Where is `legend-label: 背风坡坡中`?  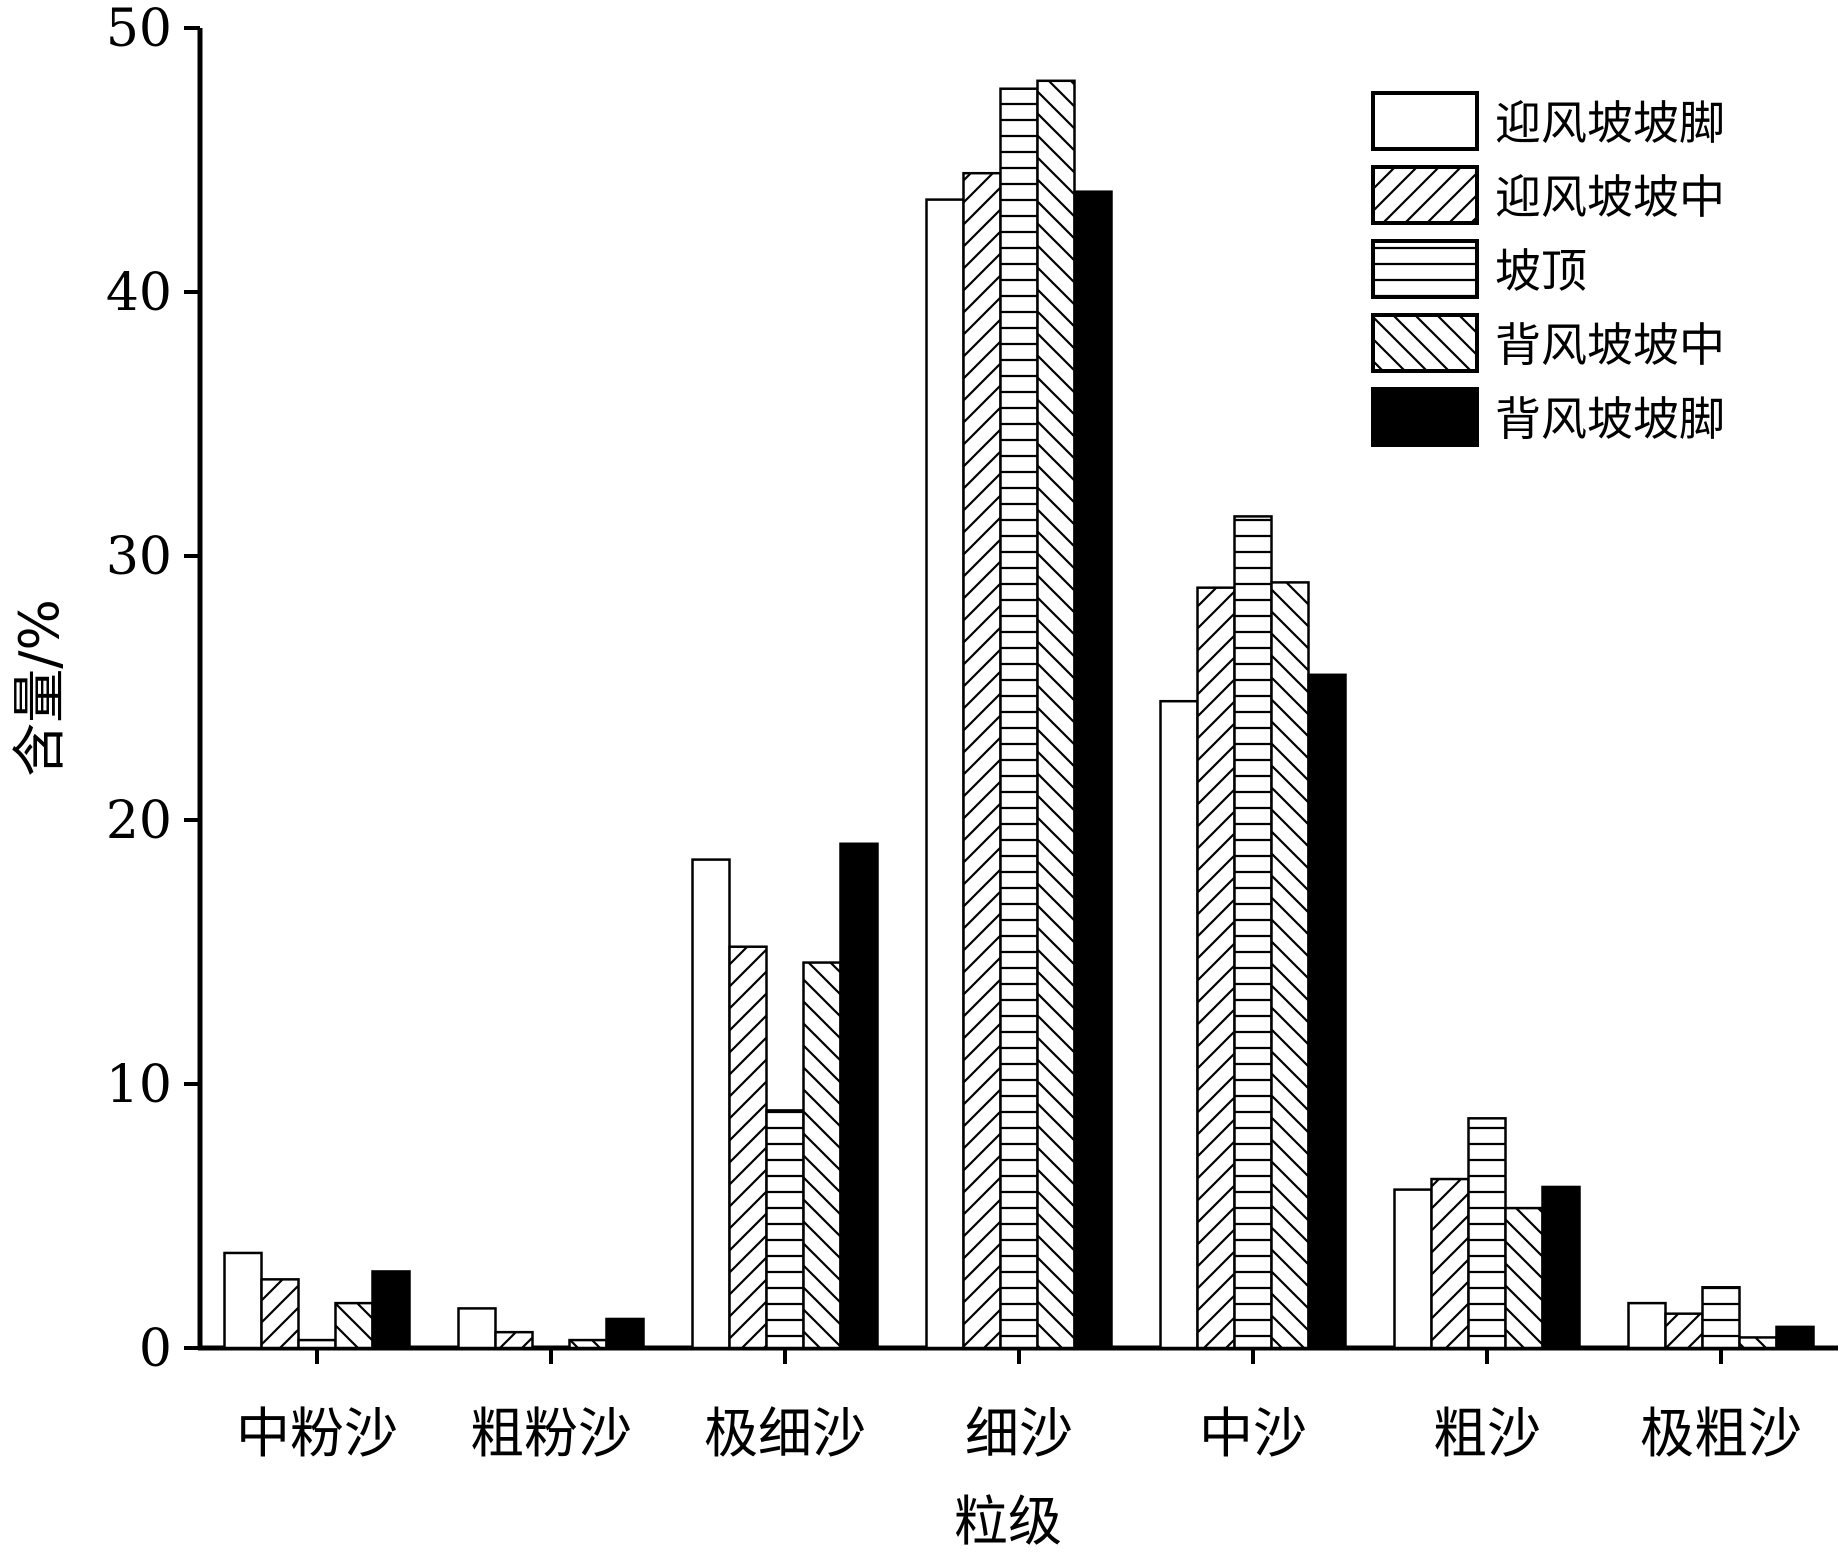 legend-label: 背风坡坡中 is located at coordinates (1610, 345).